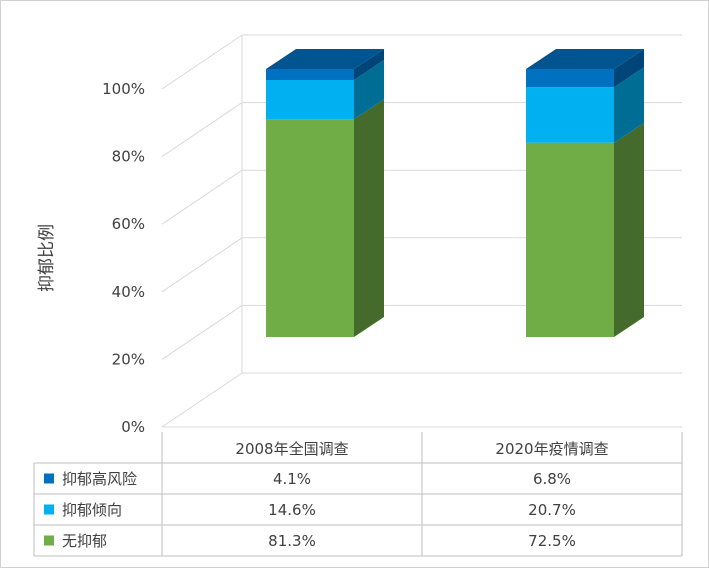  Describe the element at coordinates (551, 449) in the screenshot. I see `x-category-label: 2020年疫情调查` at that location.